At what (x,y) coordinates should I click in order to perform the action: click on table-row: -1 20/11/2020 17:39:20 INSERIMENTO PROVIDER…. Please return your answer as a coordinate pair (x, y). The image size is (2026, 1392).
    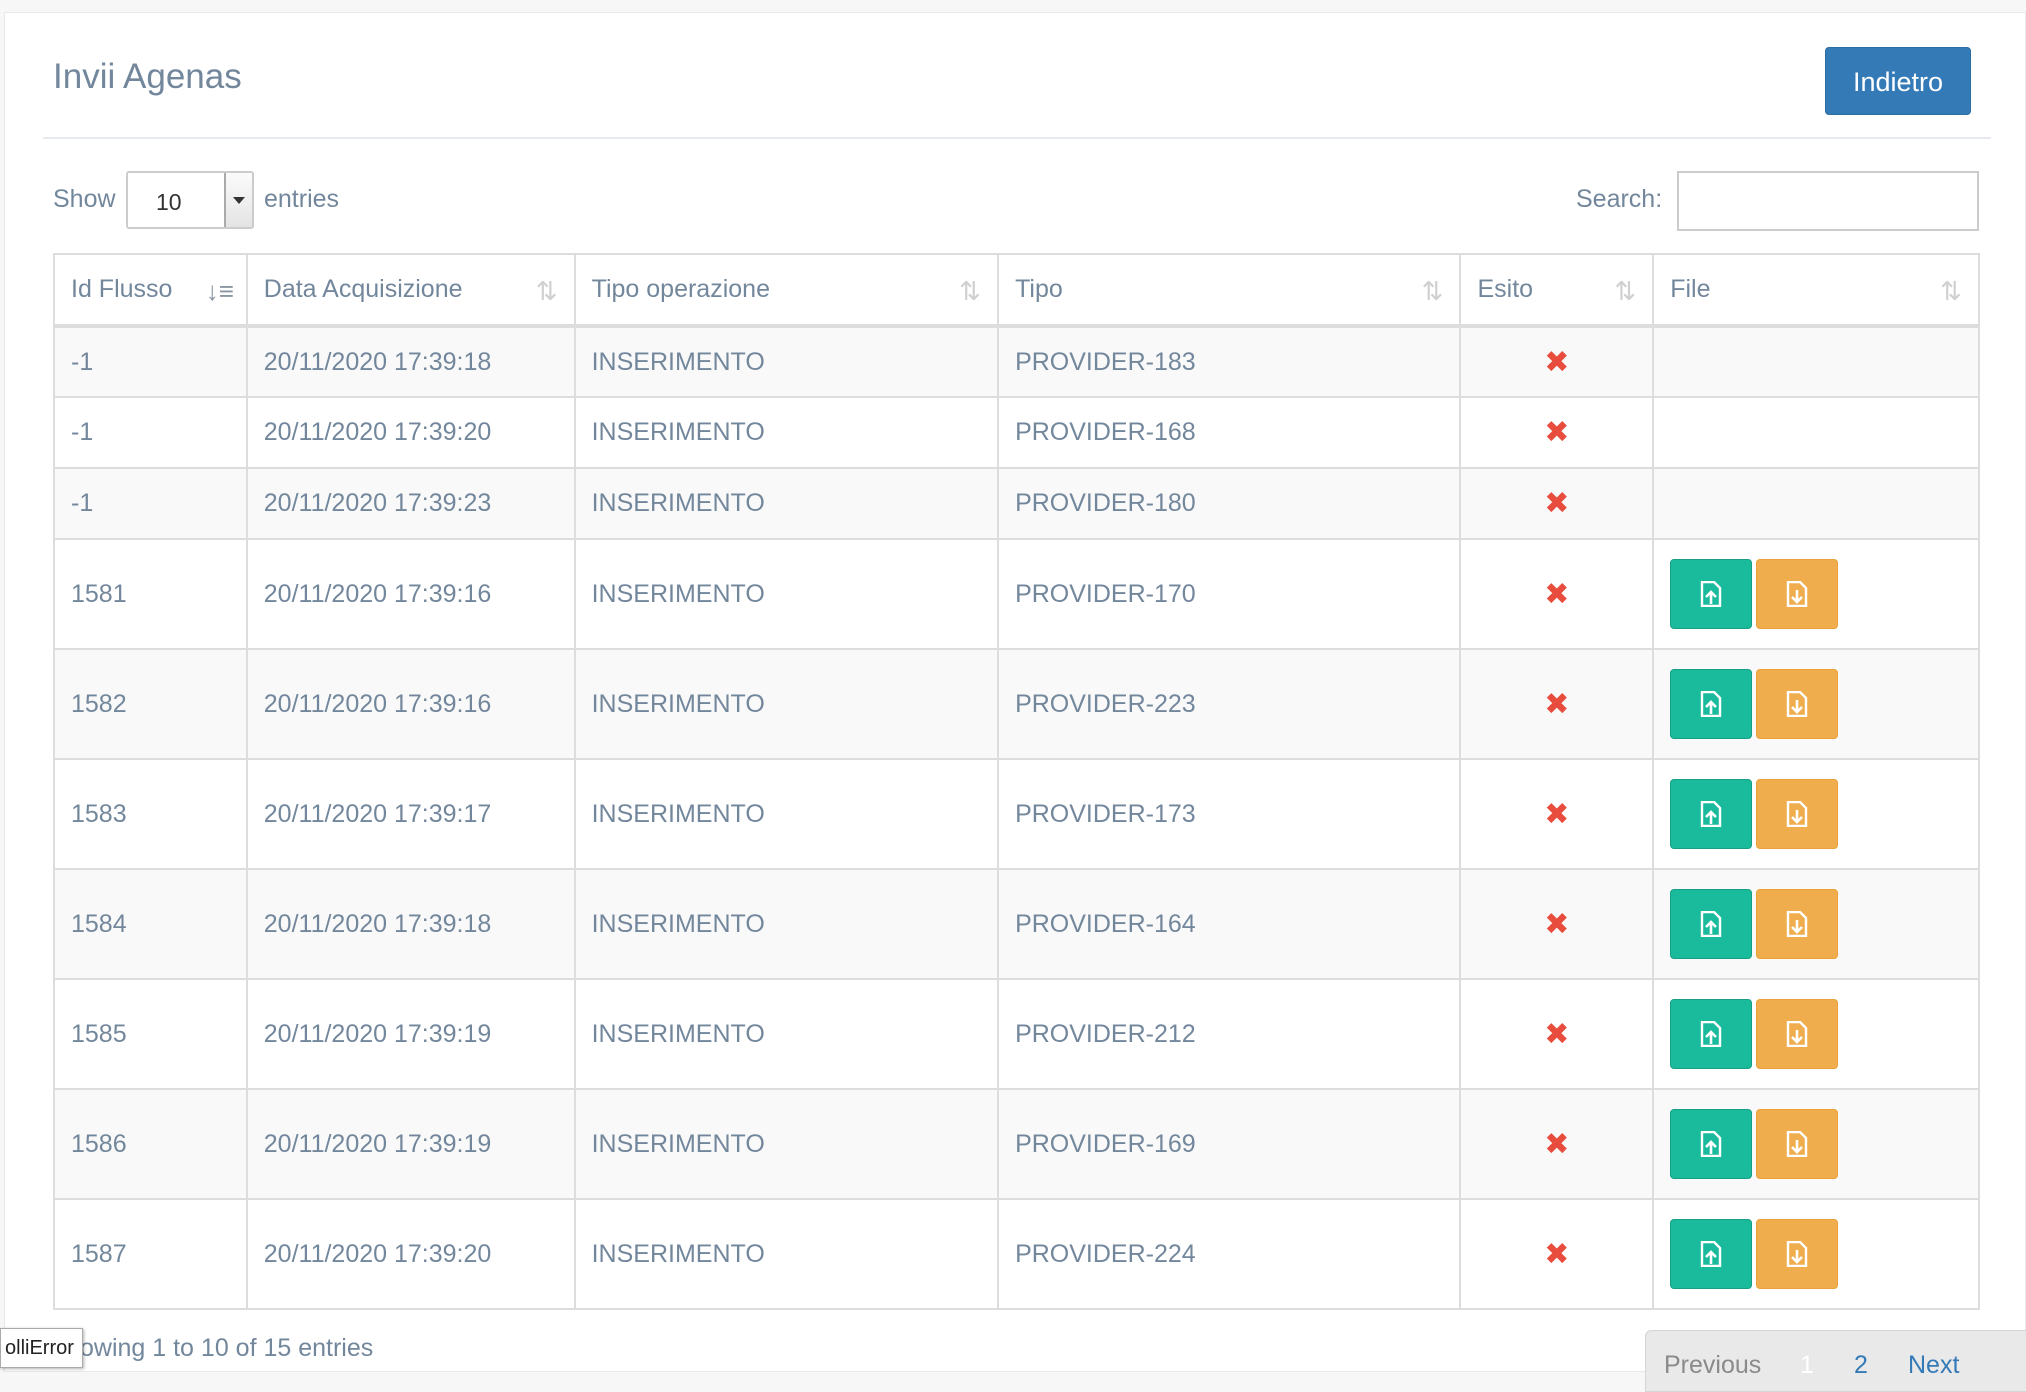
    Looking at the image, I should click on (1016, 432).